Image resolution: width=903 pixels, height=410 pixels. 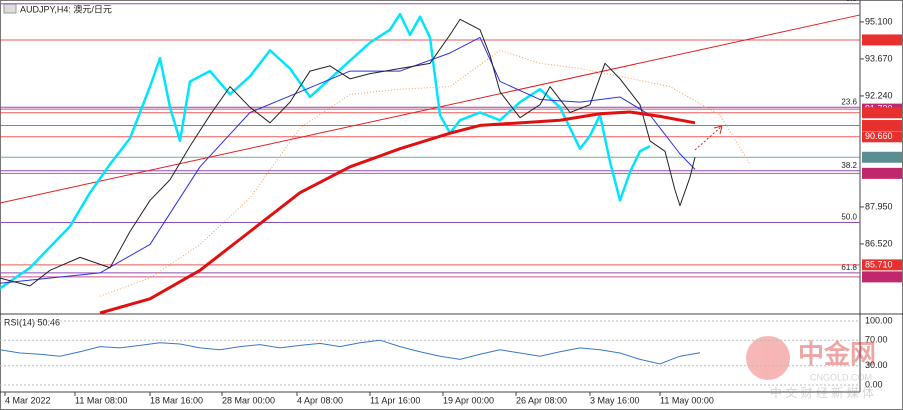 I want to click on price-label: 85.710, so click(x=879, y=264).